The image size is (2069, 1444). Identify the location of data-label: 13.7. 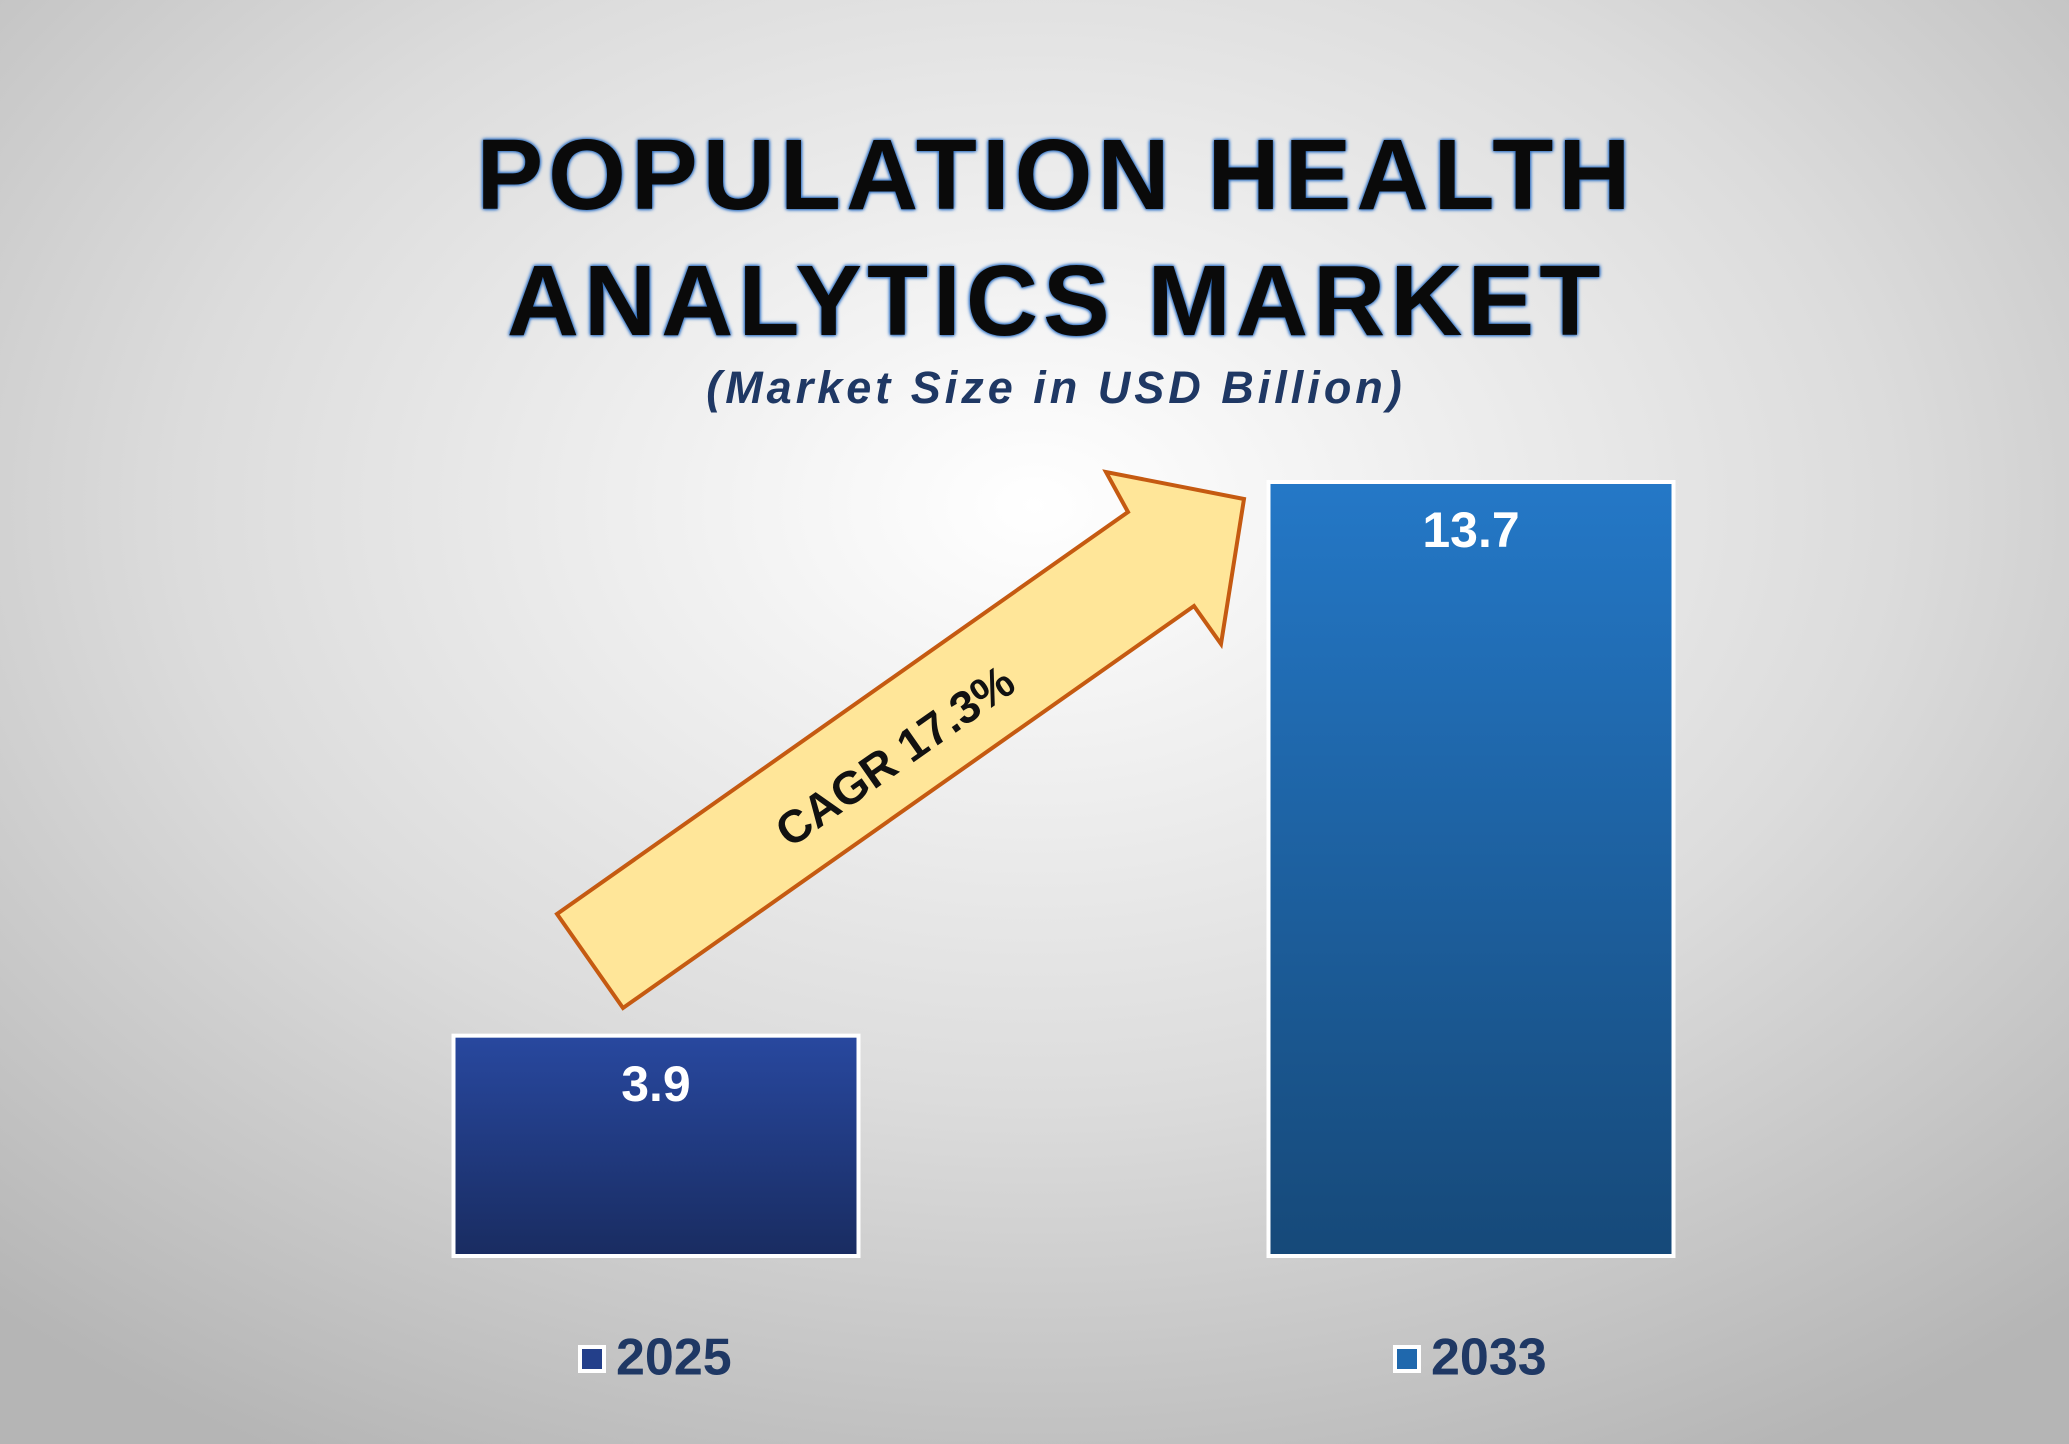
(1470, 530).